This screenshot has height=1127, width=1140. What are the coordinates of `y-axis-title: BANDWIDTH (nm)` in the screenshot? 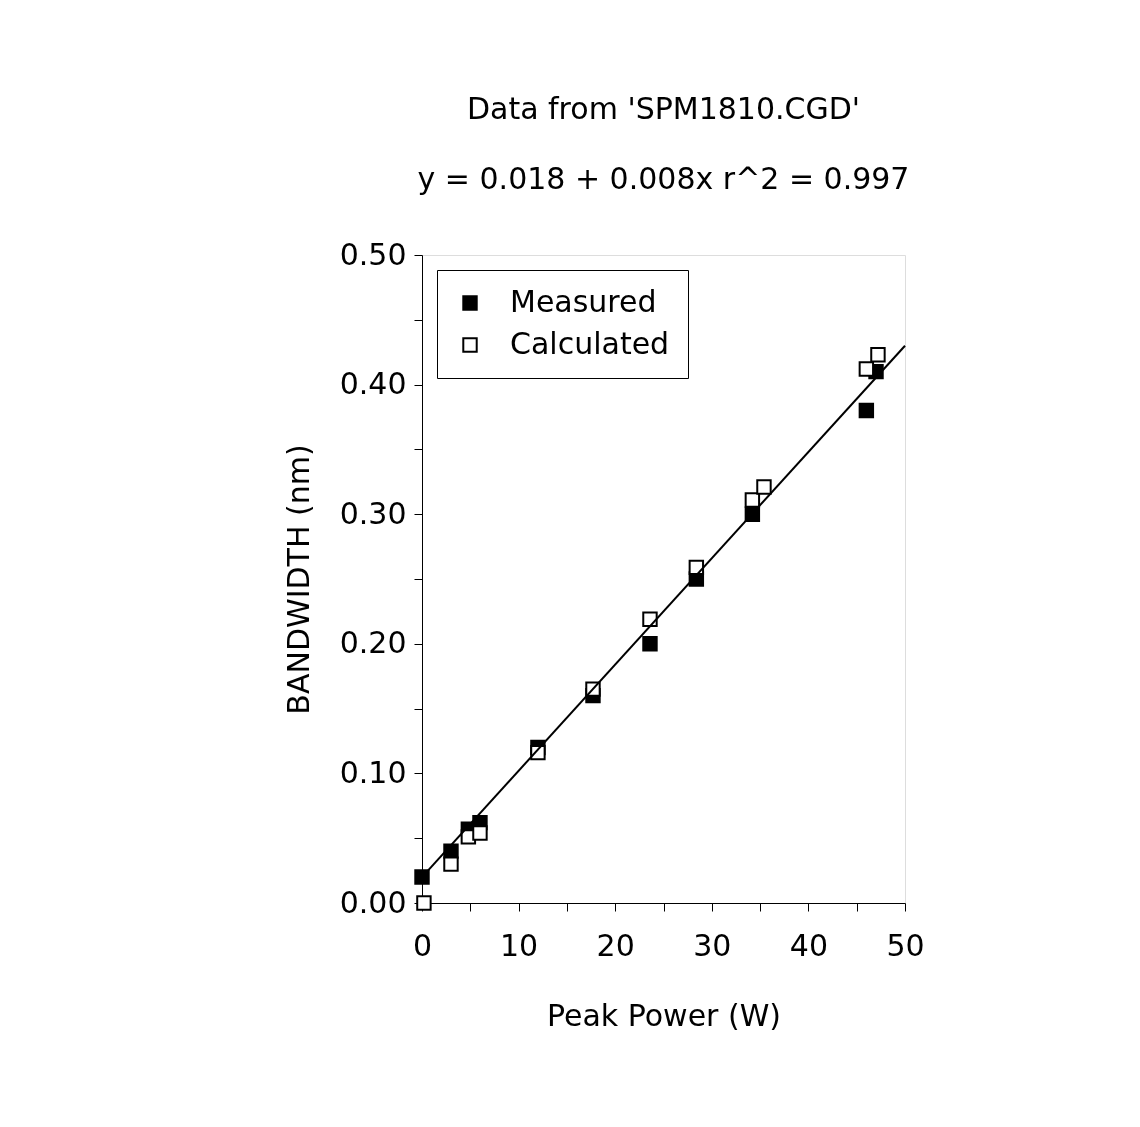 It's located at (298, 579).